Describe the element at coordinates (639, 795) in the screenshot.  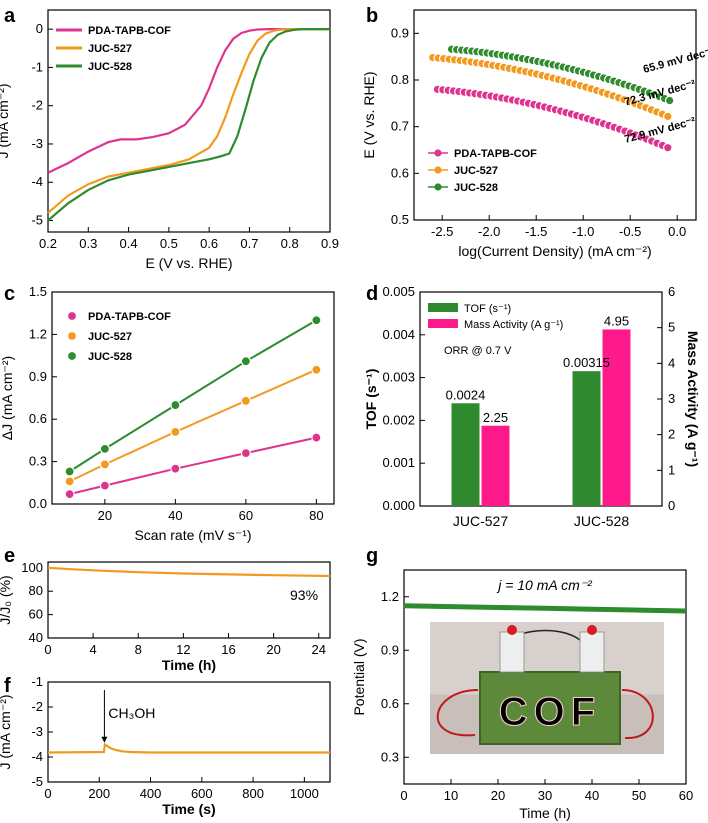
I see `x-tick-label: 50` at that location.